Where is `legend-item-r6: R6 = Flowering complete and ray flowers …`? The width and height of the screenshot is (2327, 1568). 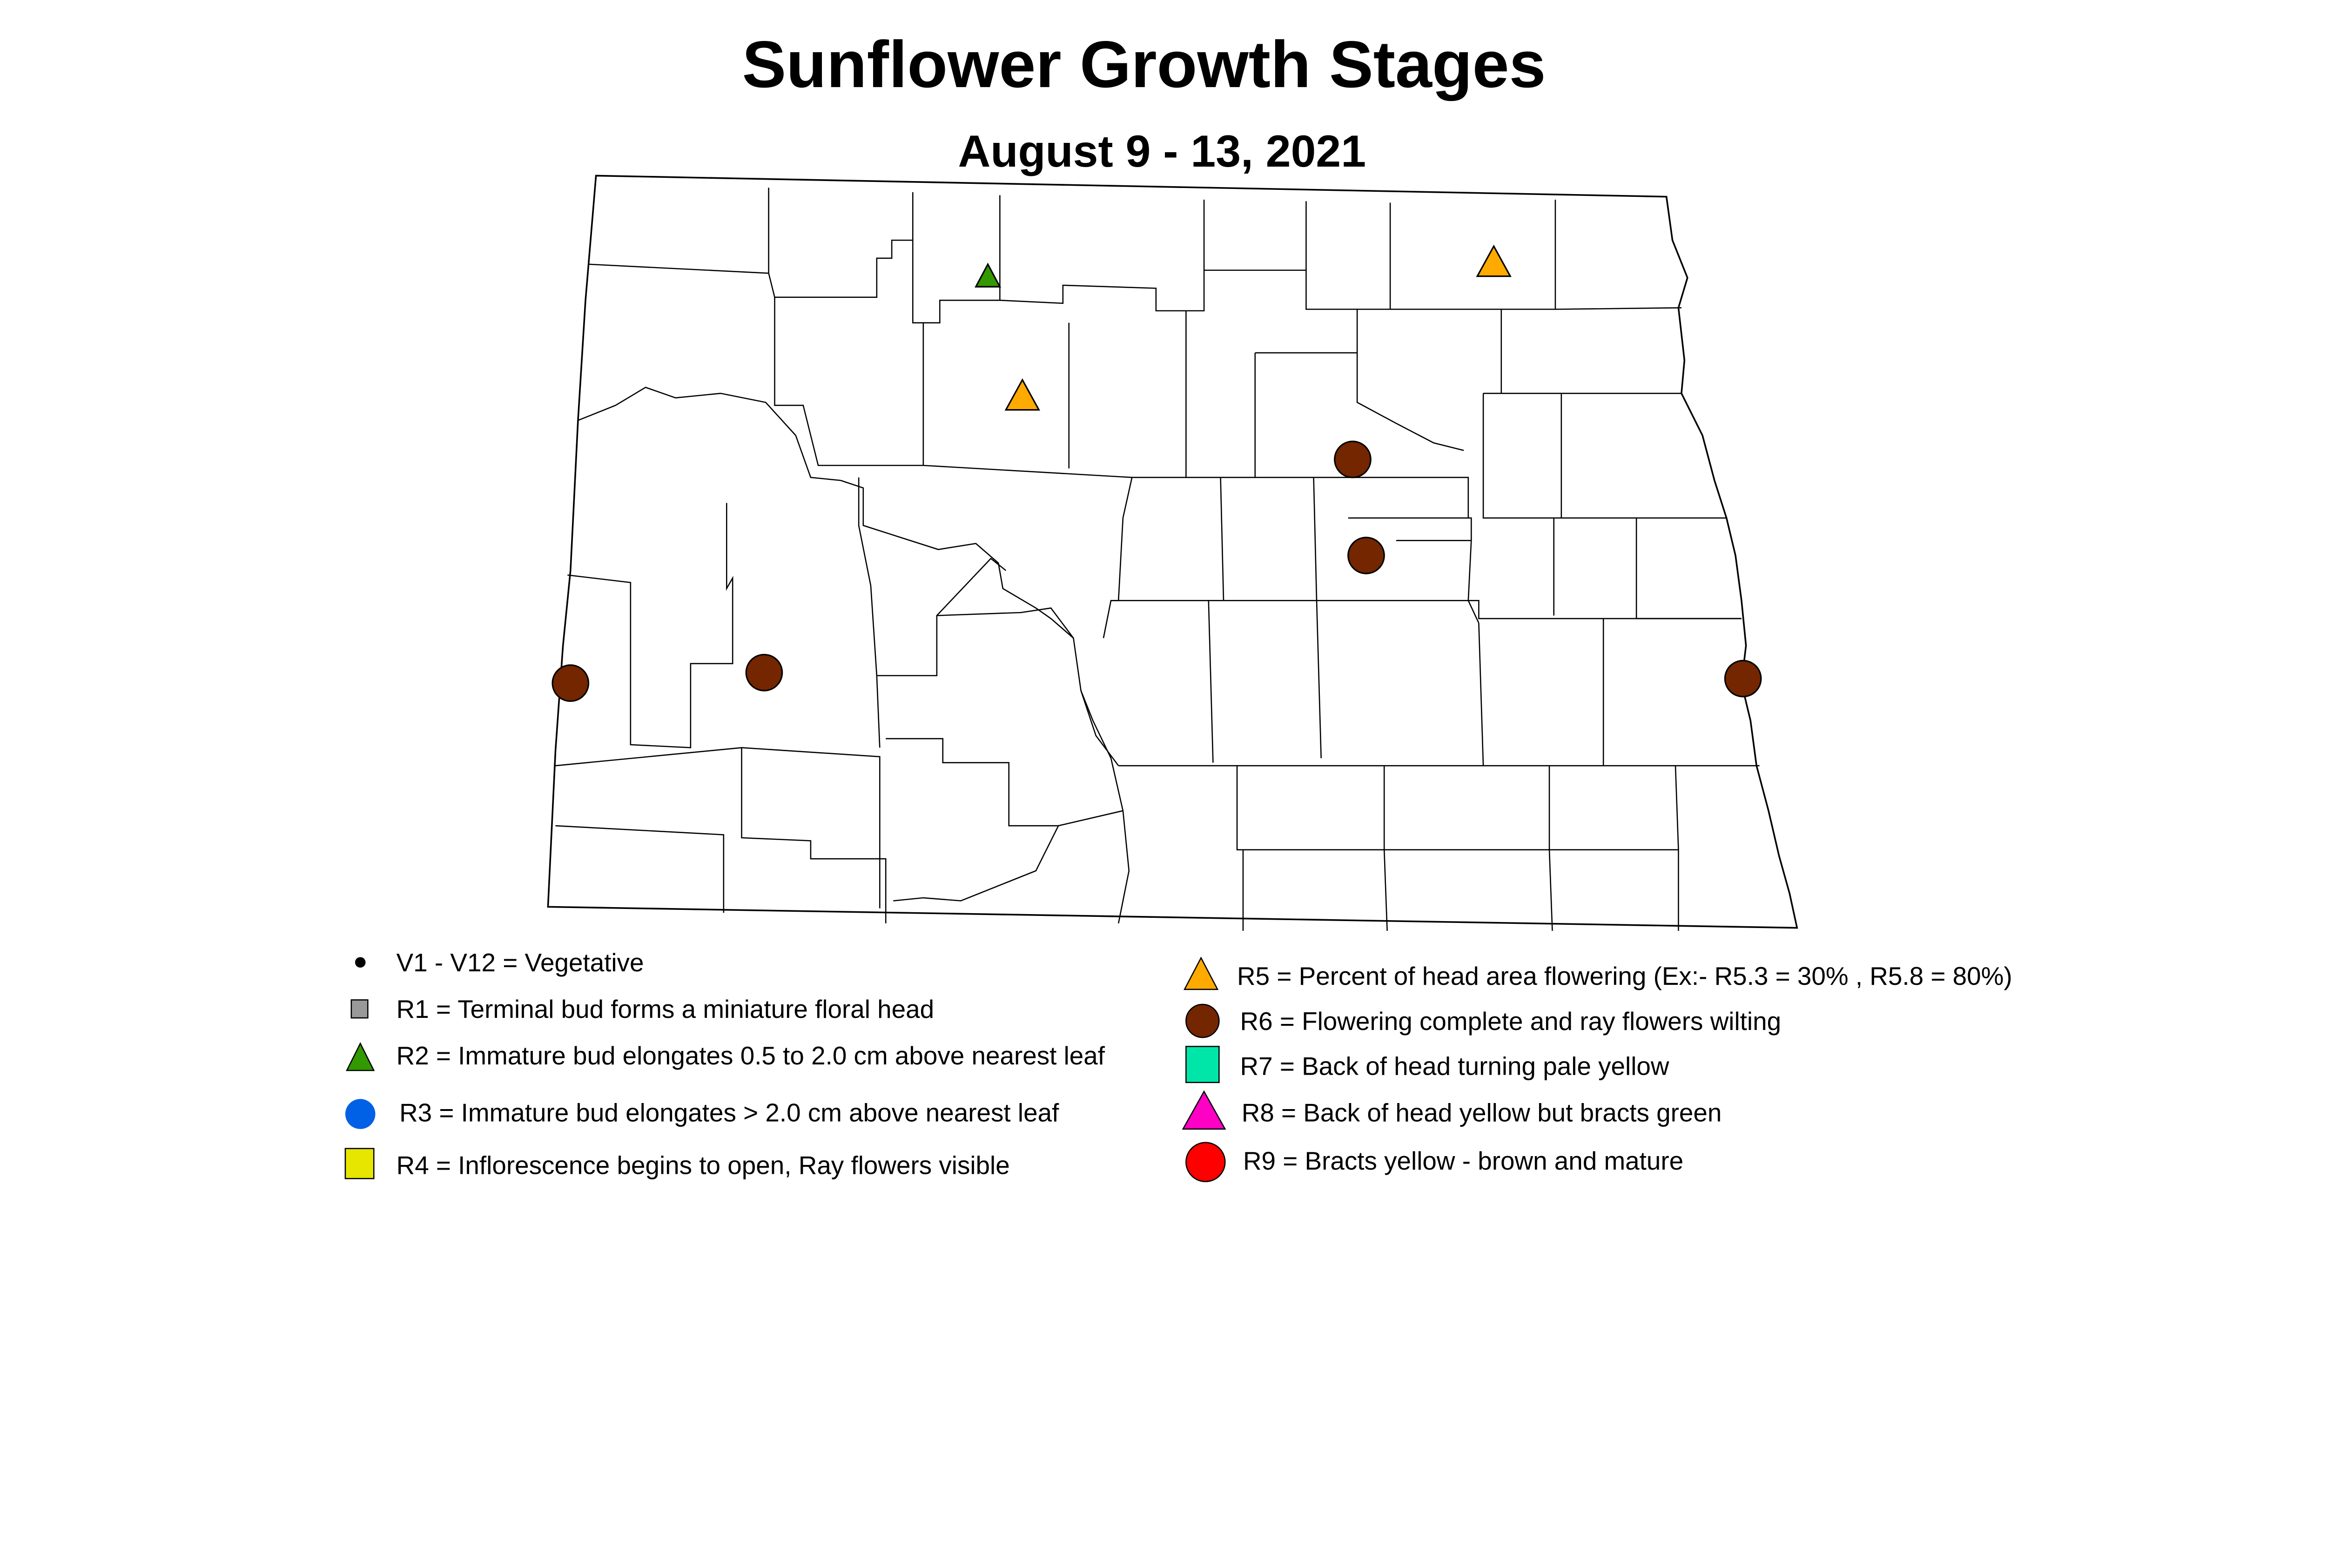 legend-item-r6: R6 = Flowering complete and ray flowers … is located at coordinates (1511, 1021).